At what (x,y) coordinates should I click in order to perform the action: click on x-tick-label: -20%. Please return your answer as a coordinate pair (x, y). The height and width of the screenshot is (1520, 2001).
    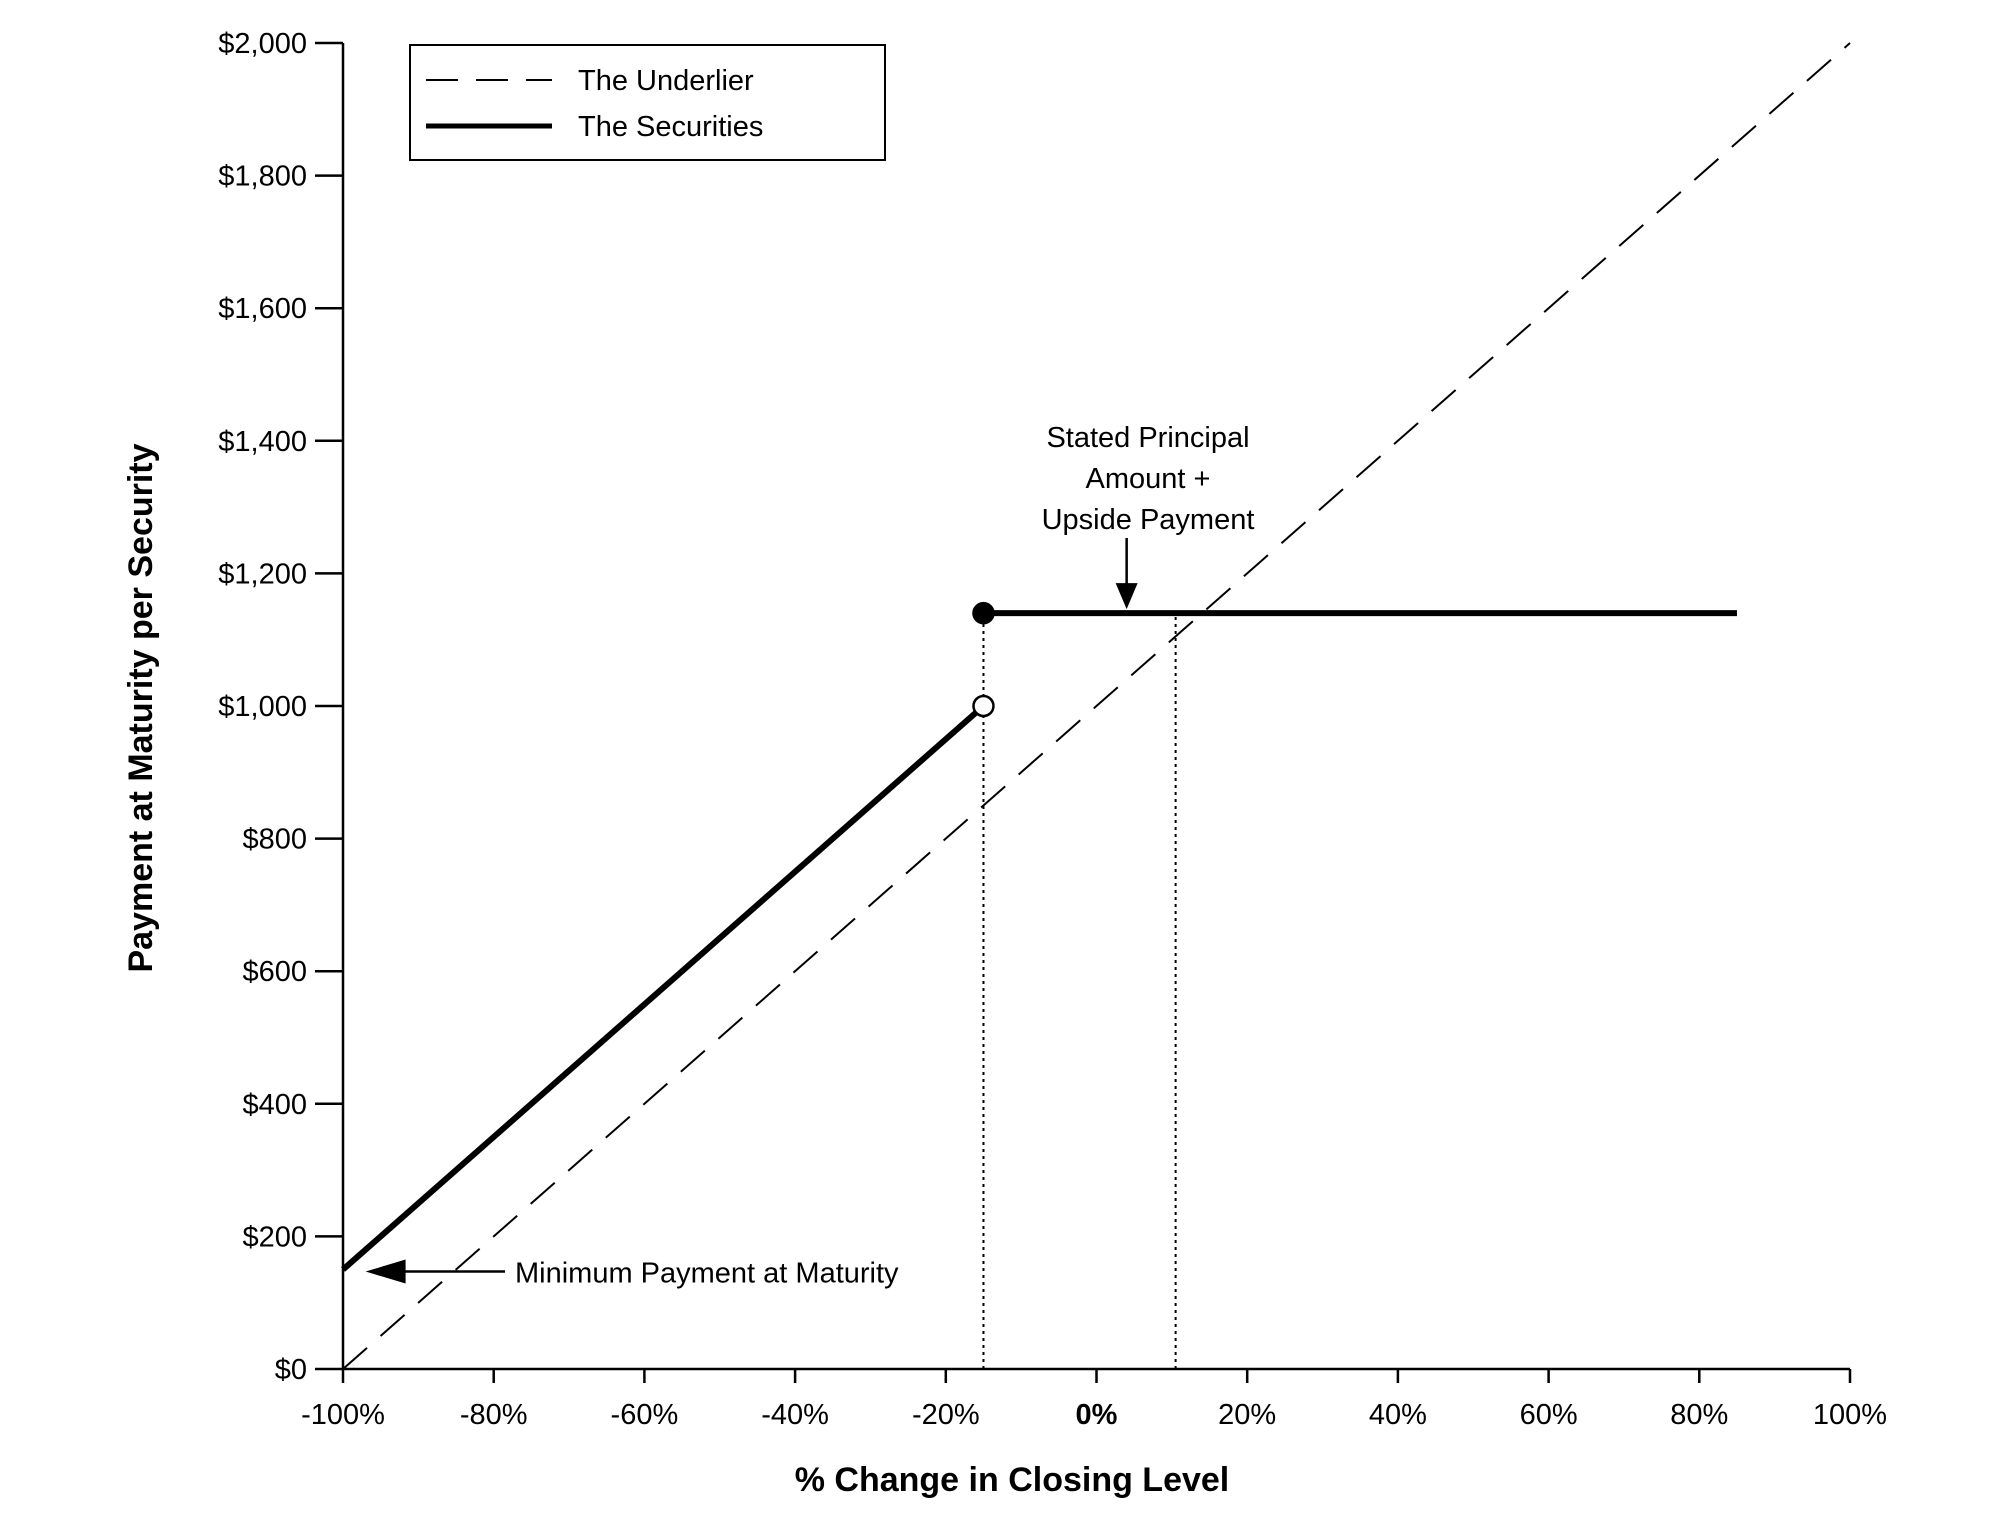
    Looking at the image, I should click on (946, 1415).